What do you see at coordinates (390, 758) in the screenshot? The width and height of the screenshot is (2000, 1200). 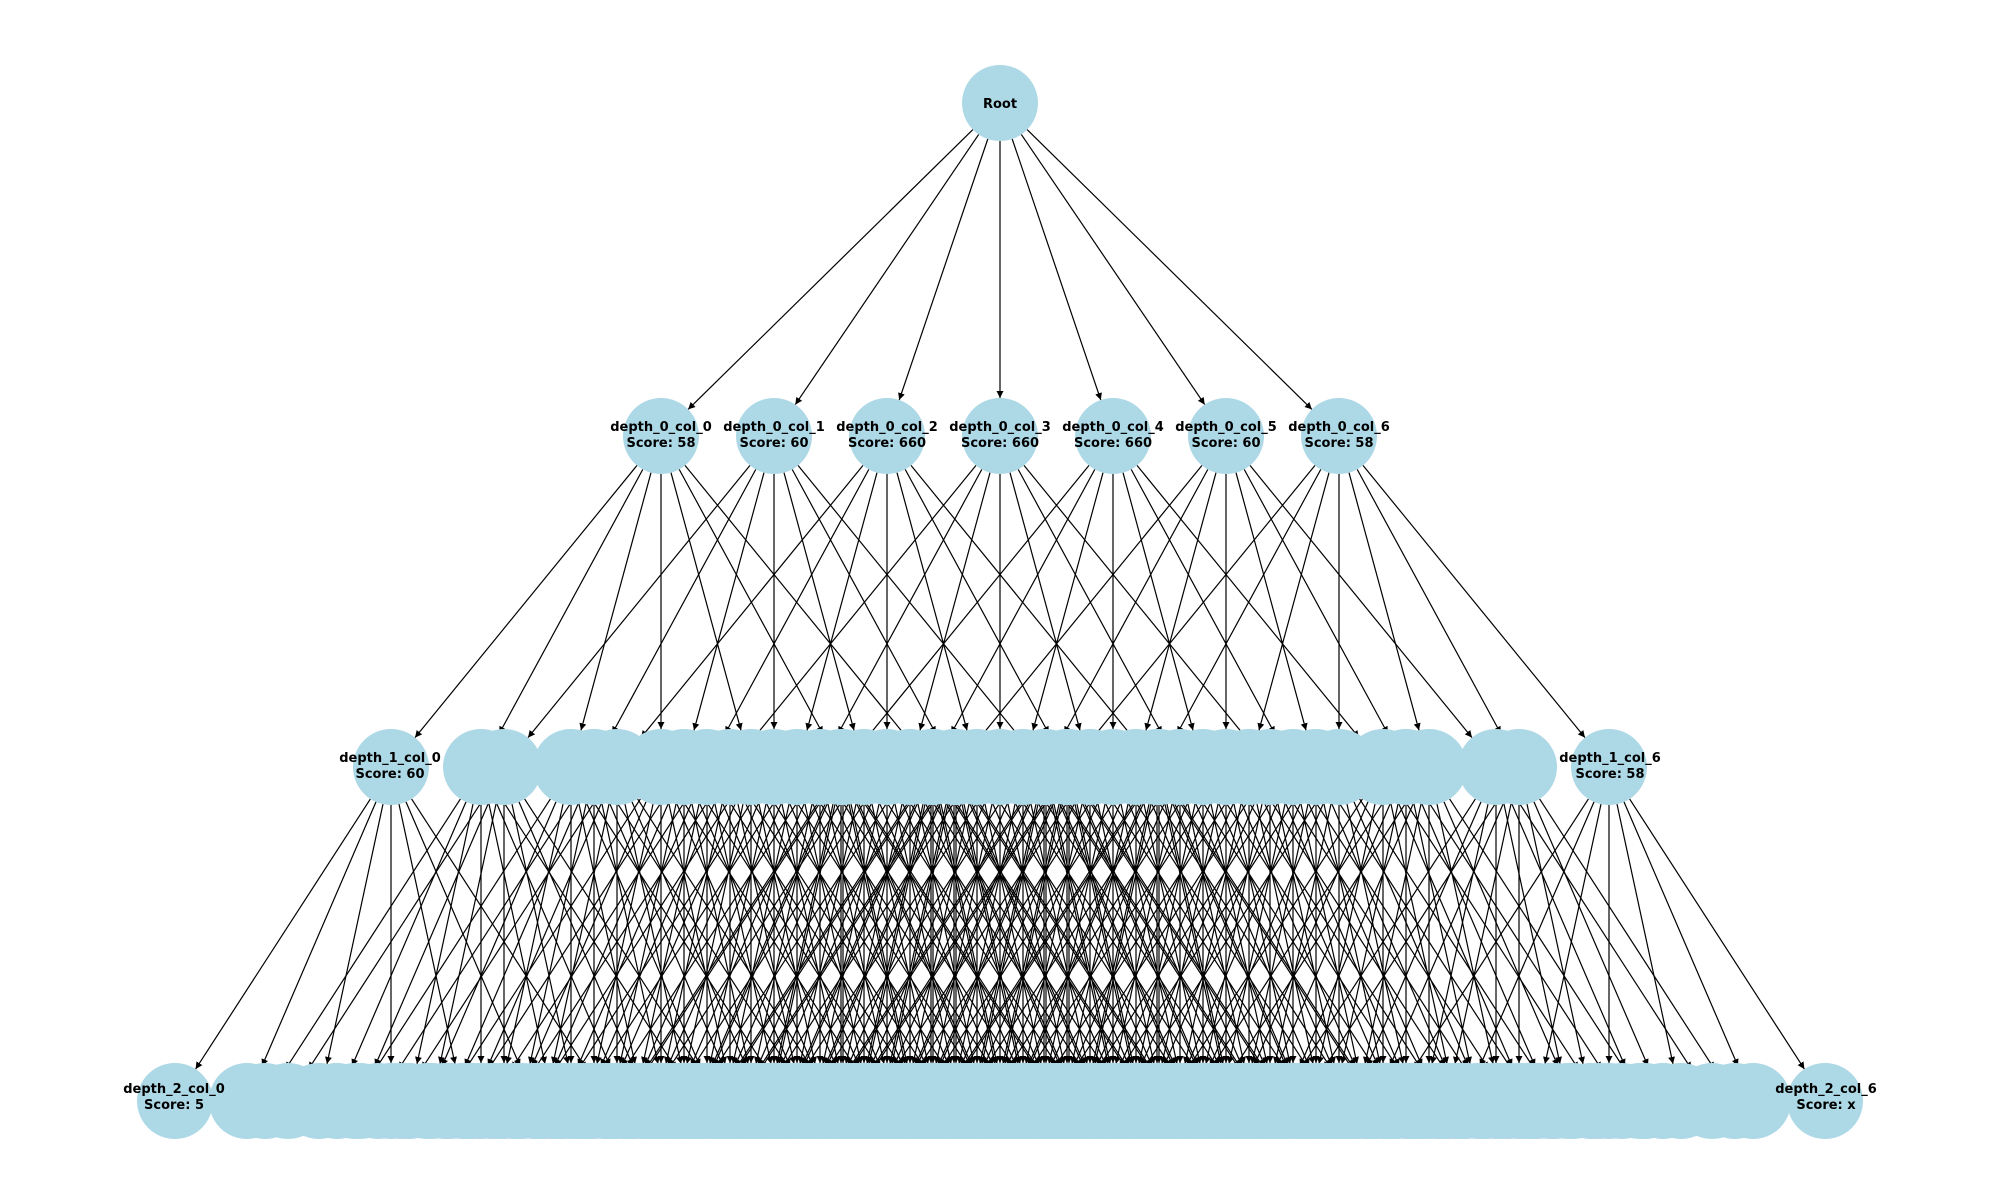 I see `level-2-name-first: depth_1_col_0` at bounding box center [390, 758].